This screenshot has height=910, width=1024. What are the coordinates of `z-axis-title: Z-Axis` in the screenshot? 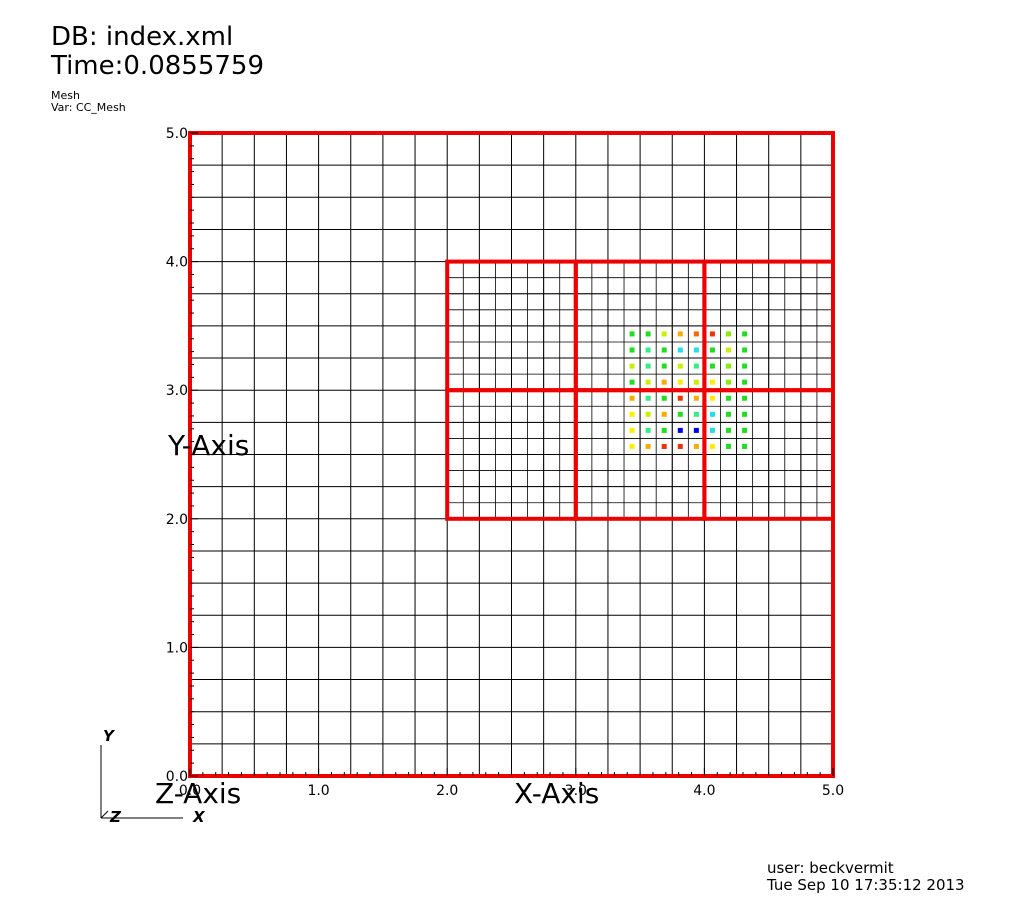 It's located at (198, 793).